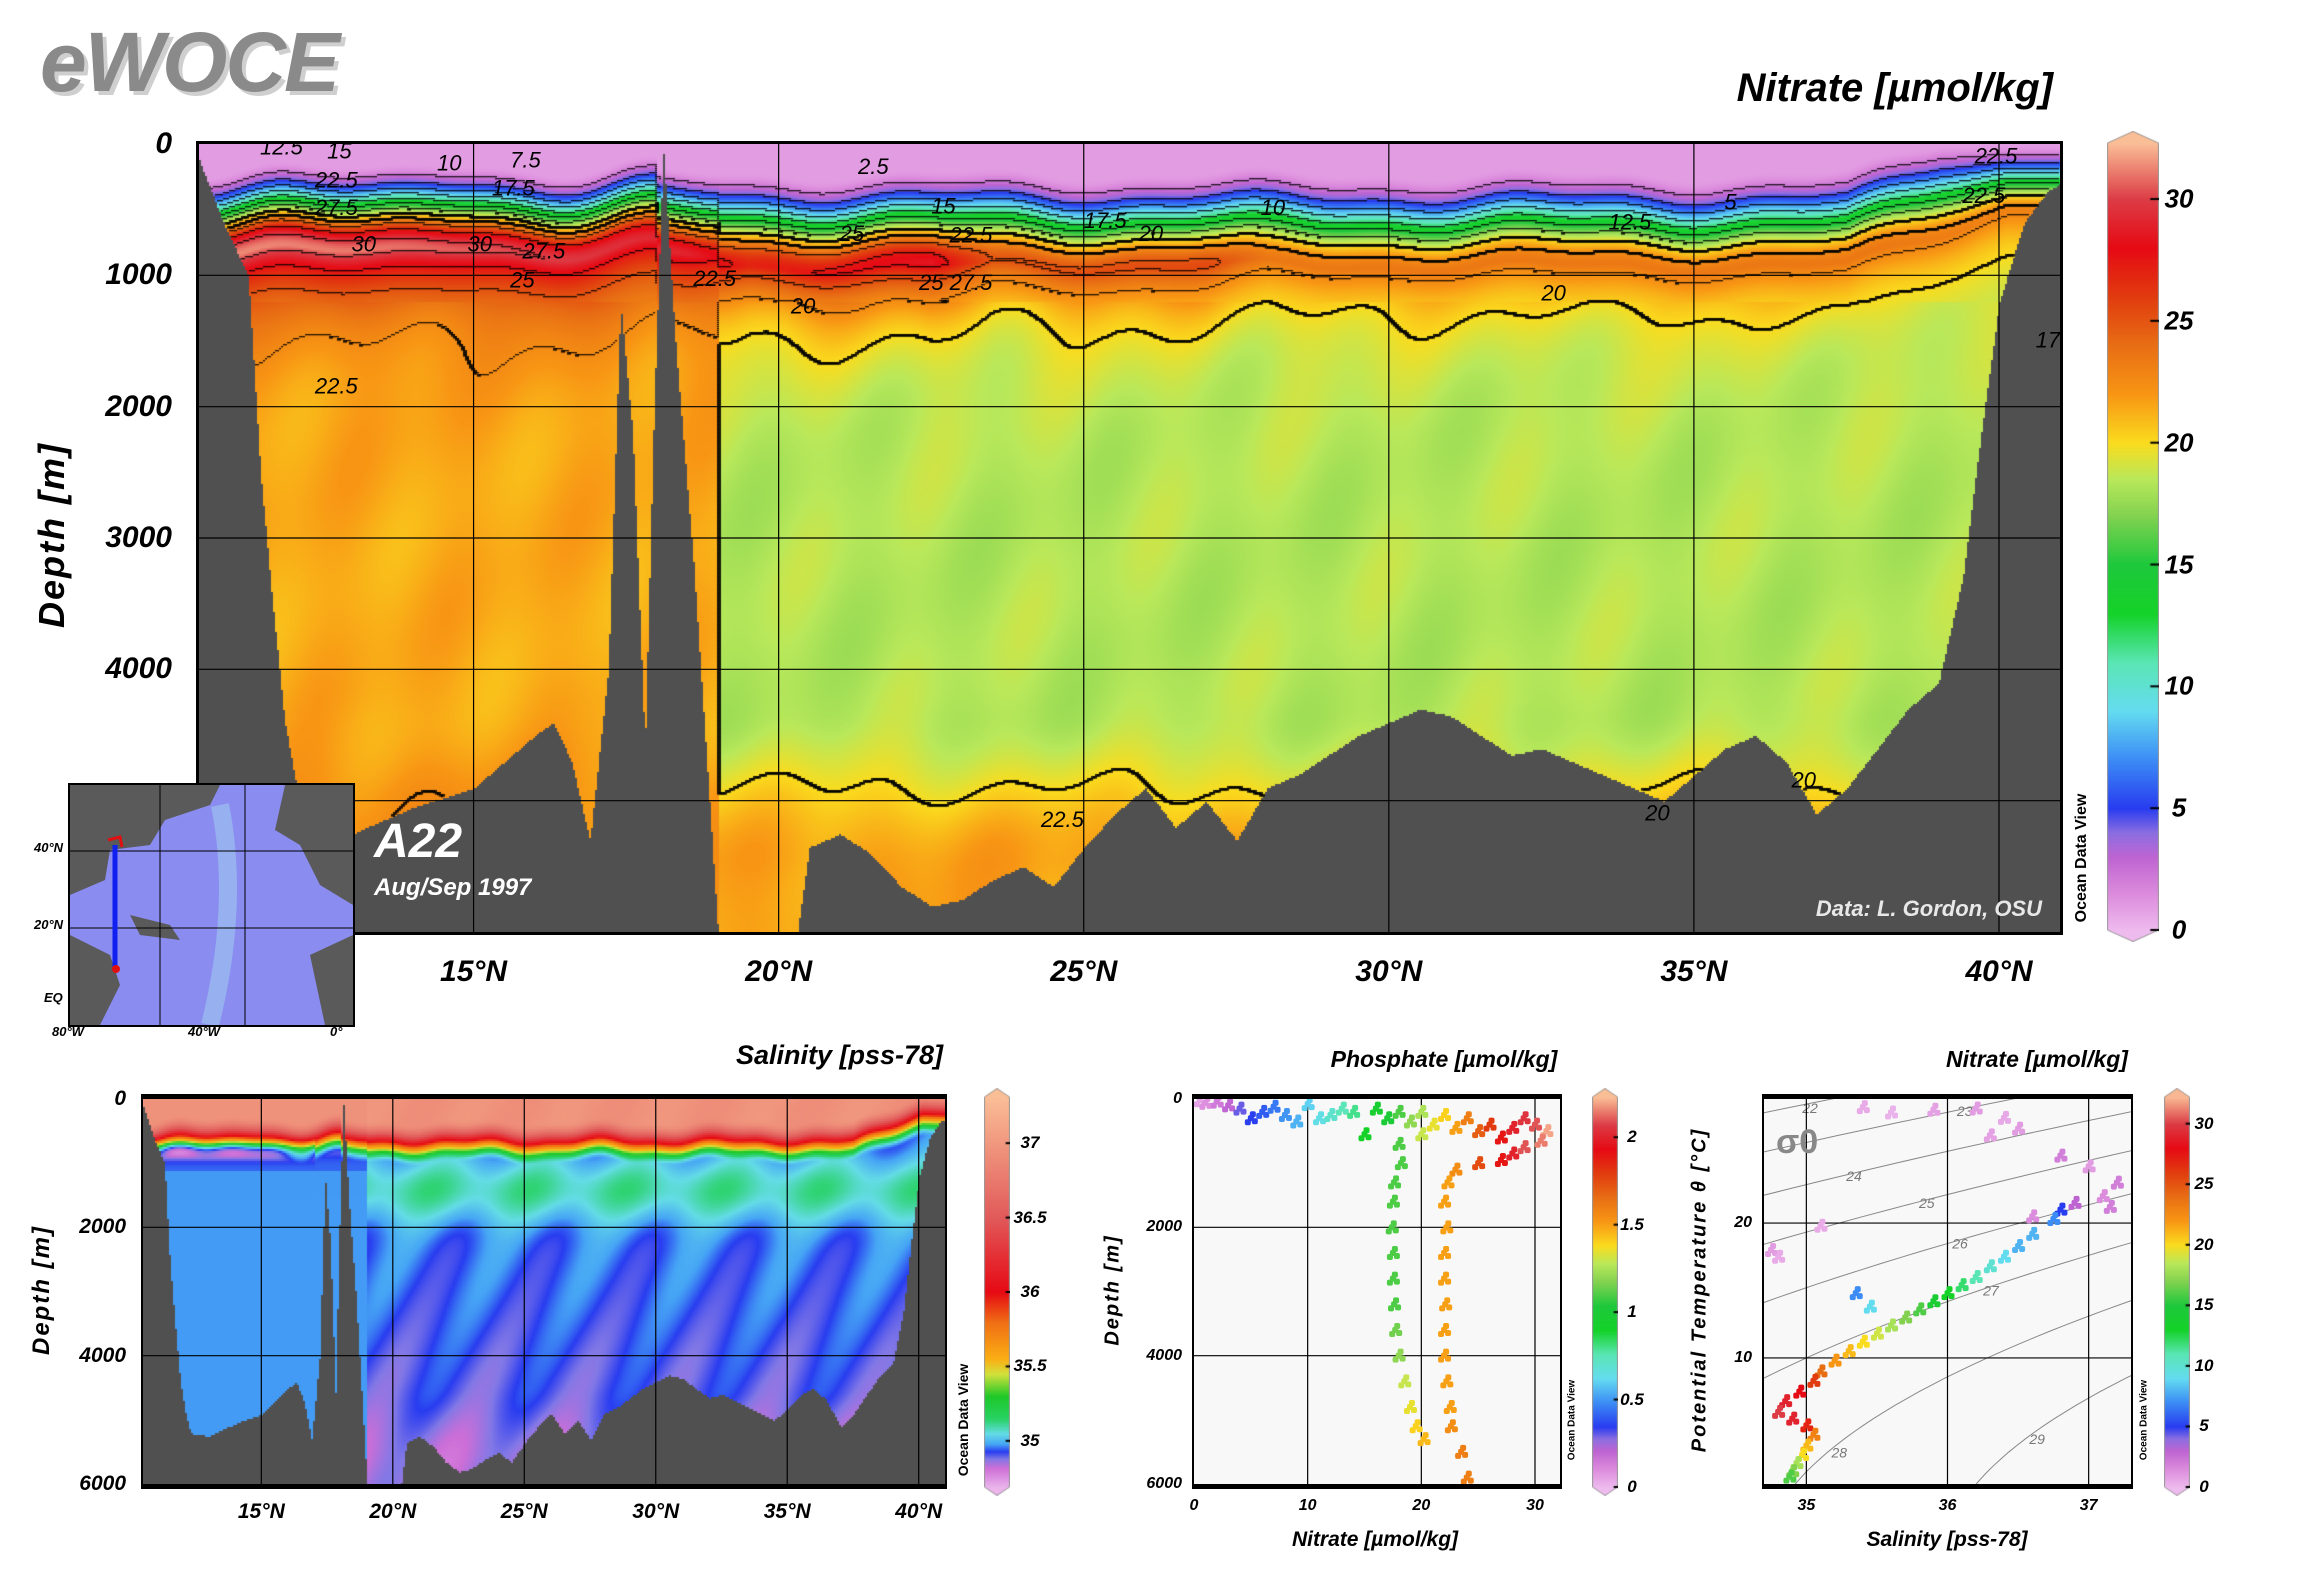  Describe the element at coordinates (51, 535) in the screenshot. I see `main-ylabel: Depth [m]` at that location.